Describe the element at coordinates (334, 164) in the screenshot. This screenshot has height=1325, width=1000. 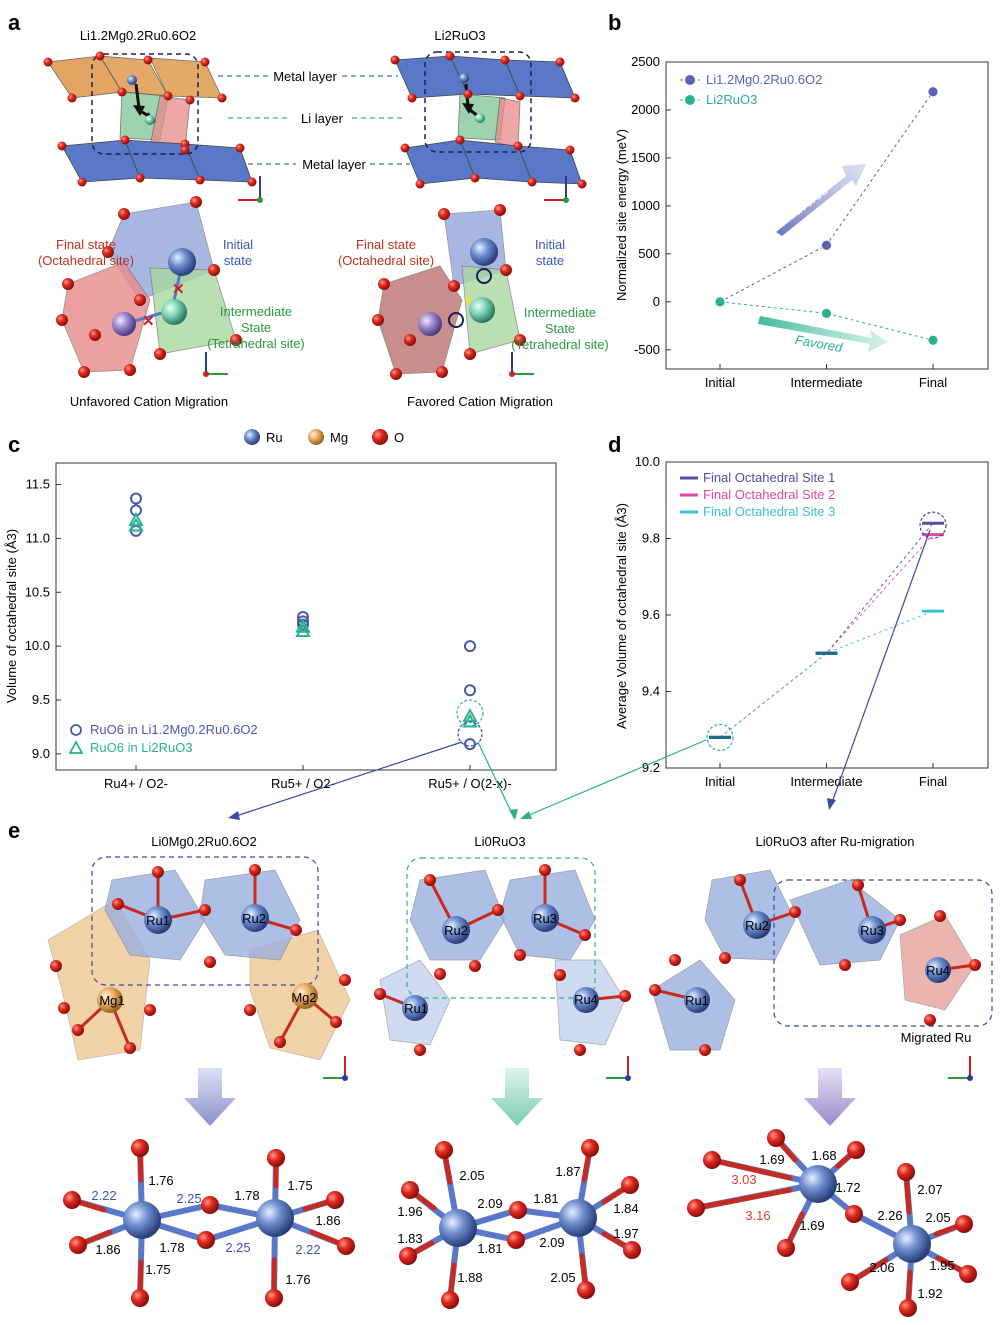
I see `metal-layer-label-bottom: Metal layer` at that location.